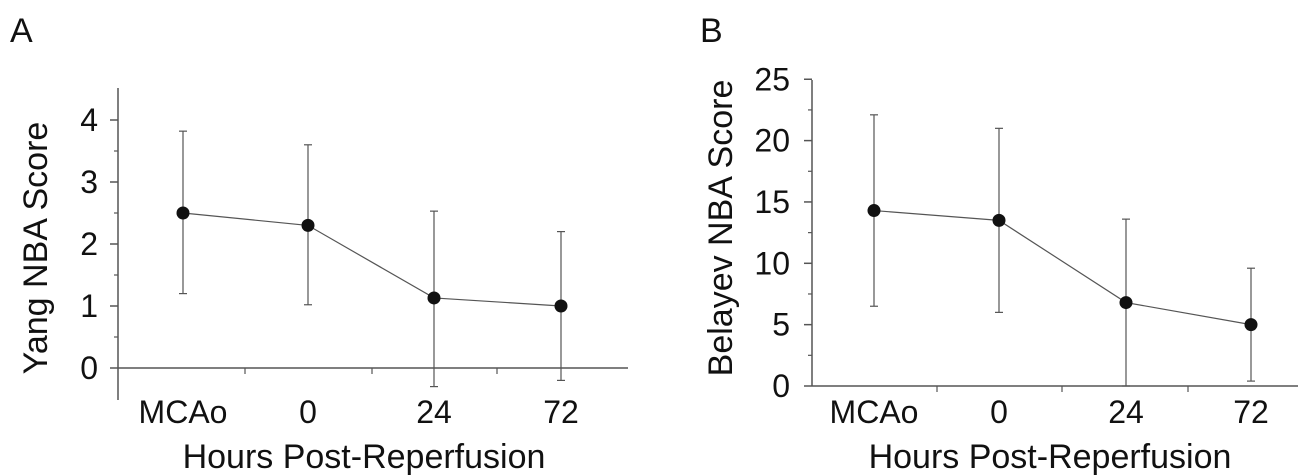  What do you see at coordinates (711, 31) in the screenshot?
I see `panel-label-b: B` at bounding box center [711, 31].